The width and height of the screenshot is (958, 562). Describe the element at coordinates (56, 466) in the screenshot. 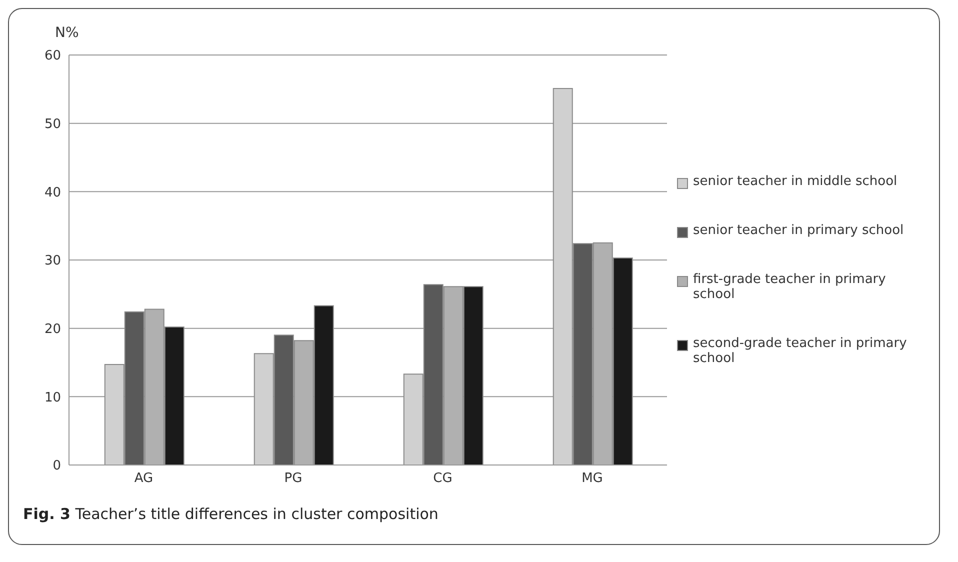

I see `y-tick-label: 0` at that location.